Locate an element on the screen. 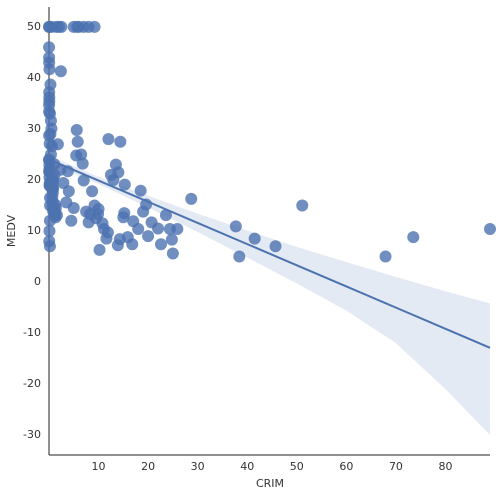  y-tick-label: 0 is located at coordinates (37, 281).